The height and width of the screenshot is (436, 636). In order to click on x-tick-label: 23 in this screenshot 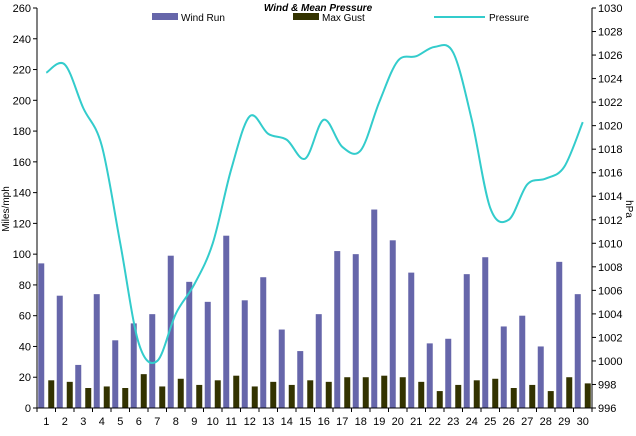, I will do `click(453, 422)`.